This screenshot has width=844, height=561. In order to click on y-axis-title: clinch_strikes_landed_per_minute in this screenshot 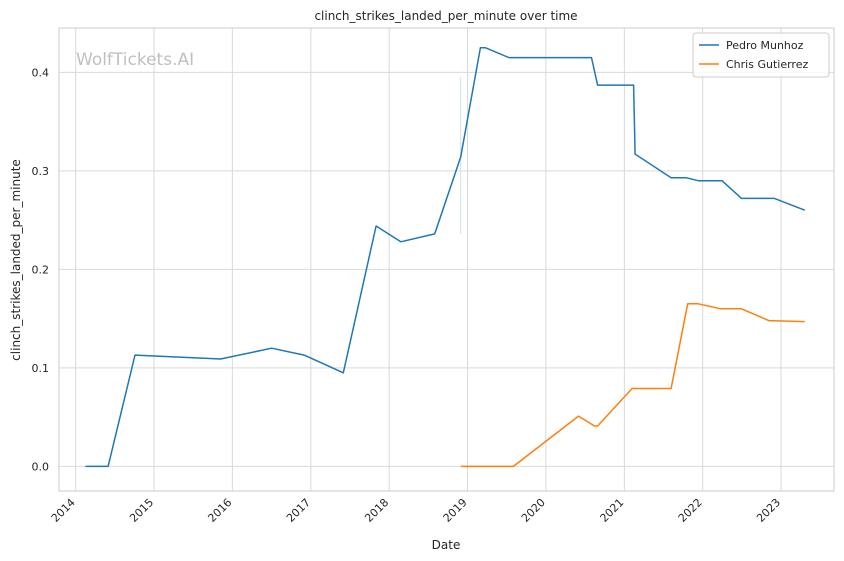, I will do `click(16, 260)`.